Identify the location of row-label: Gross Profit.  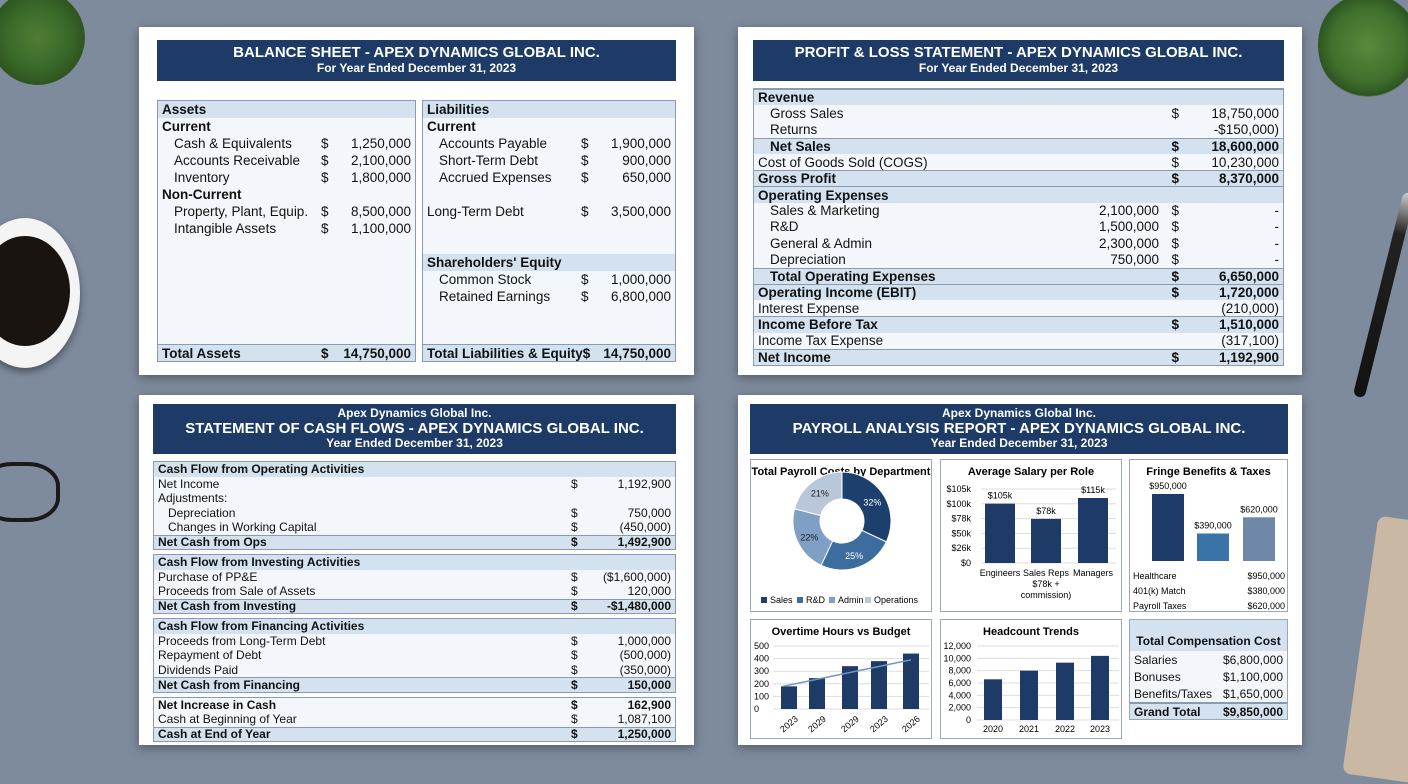
(797, 179).